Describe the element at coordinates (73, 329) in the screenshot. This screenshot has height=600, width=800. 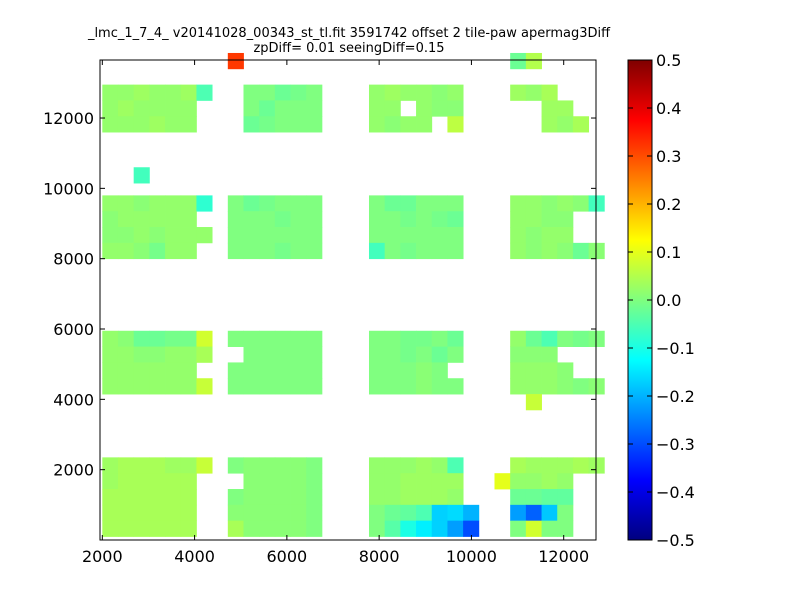
I see `y-tick-label: 6000` at that location.